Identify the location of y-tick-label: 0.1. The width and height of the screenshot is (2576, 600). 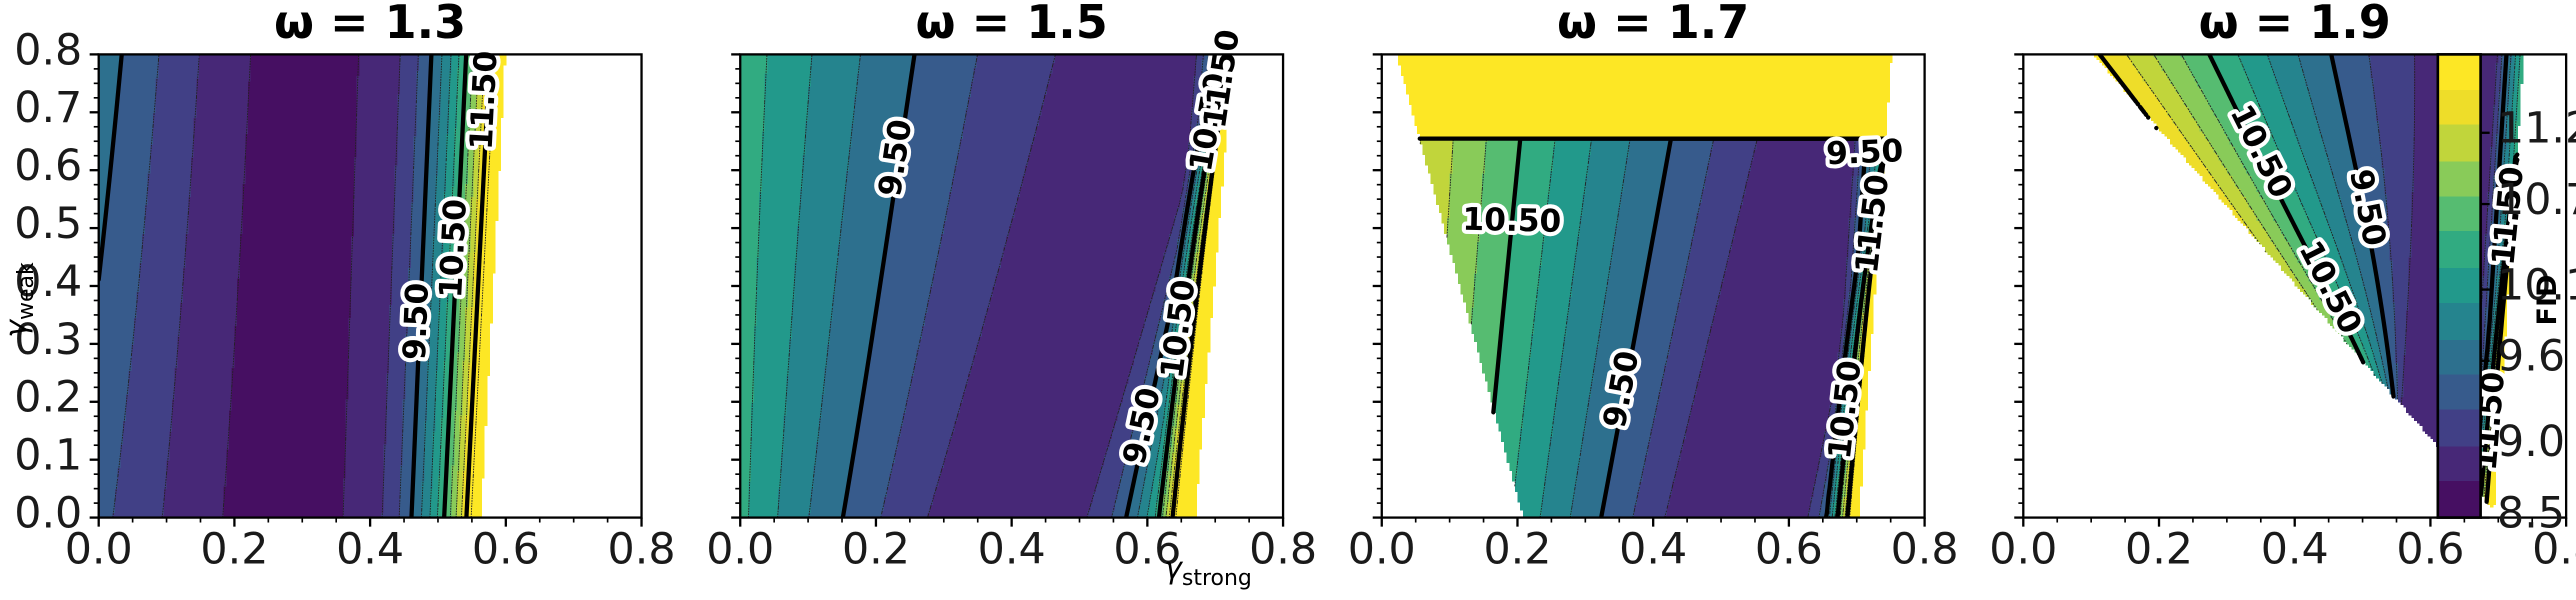
(48, 456).